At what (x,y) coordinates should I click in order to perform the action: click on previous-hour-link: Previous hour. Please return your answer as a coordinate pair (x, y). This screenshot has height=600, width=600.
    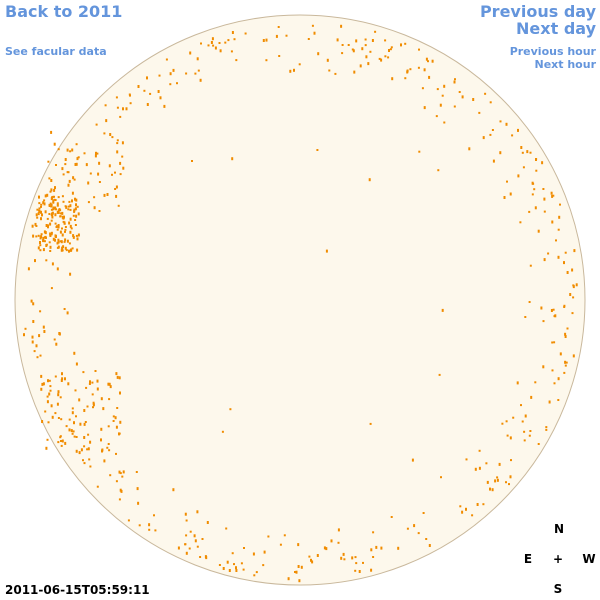
    Looking at the image, I should click on (552, 51).